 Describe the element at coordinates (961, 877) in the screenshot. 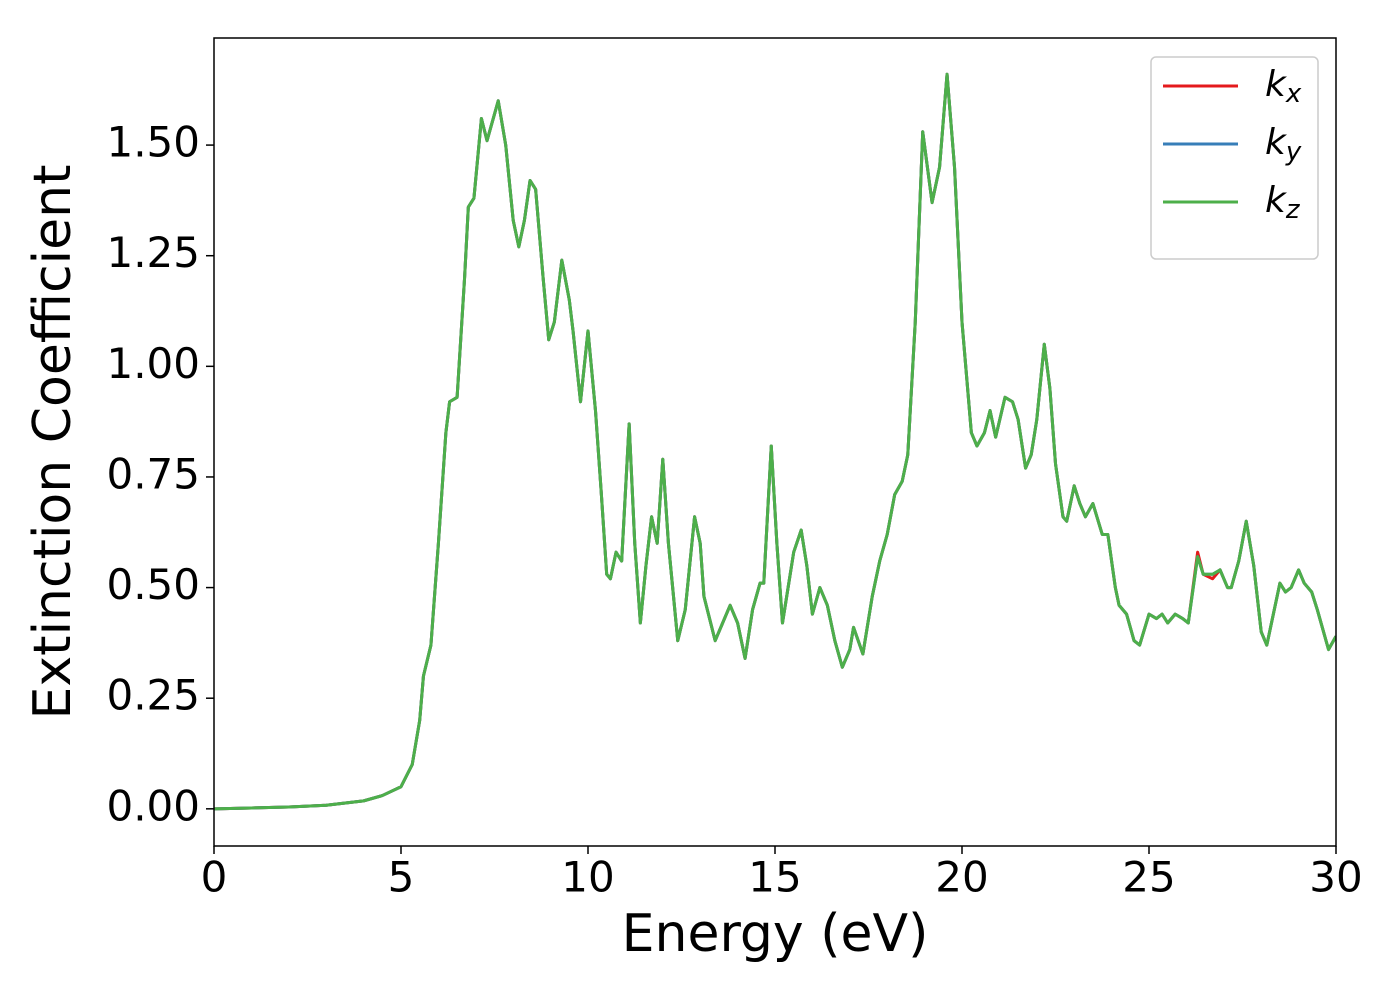

I see `x-tick-label: 20` at that location.